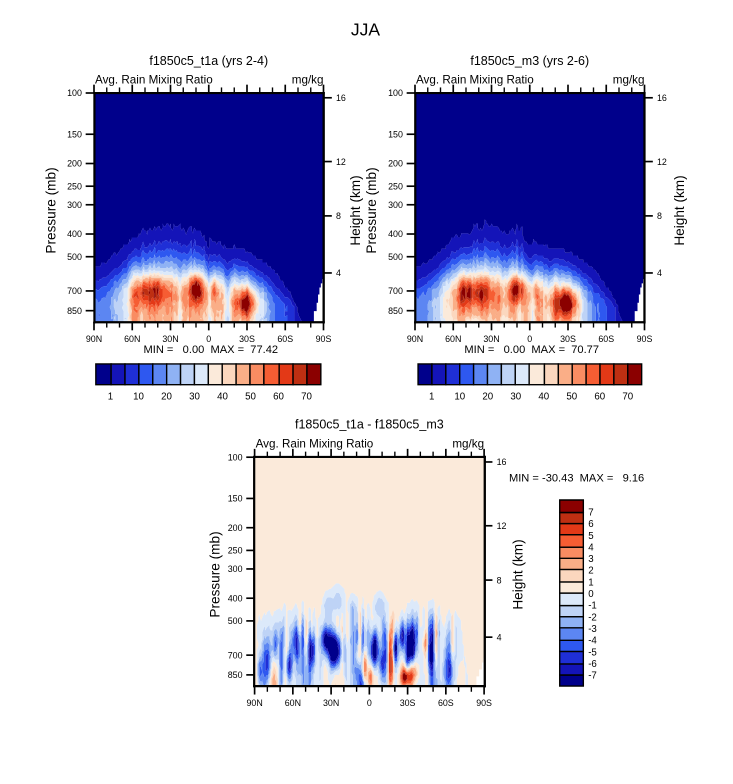 The width and height of the screenshot is (733, 784). I want to click on svg-text: 2, so click(590, 571).